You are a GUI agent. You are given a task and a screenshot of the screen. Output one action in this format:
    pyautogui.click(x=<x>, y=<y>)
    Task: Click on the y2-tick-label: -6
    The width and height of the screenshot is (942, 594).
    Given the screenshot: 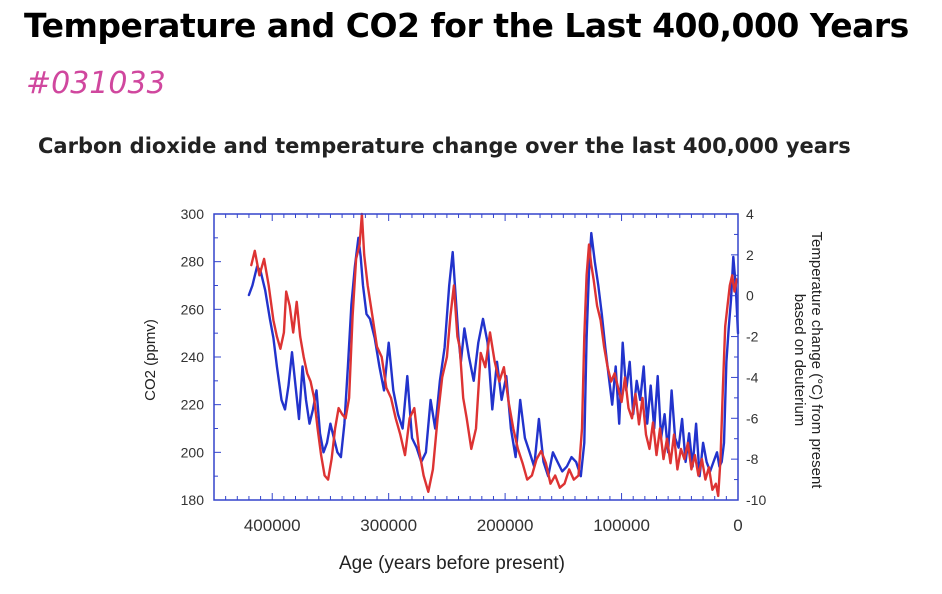 What is the action you would take?
    pyautogui.click(x=752, y=418)
    